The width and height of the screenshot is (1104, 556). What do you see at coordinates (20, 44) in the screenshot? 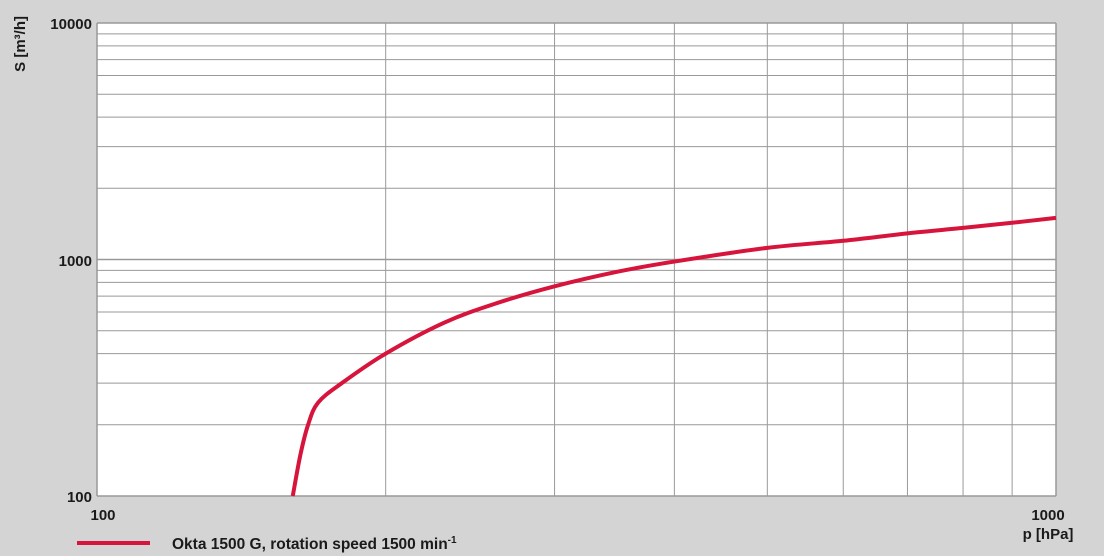
I see `y-axis-label: S [m³/h]` at bounding box center [20, 44].